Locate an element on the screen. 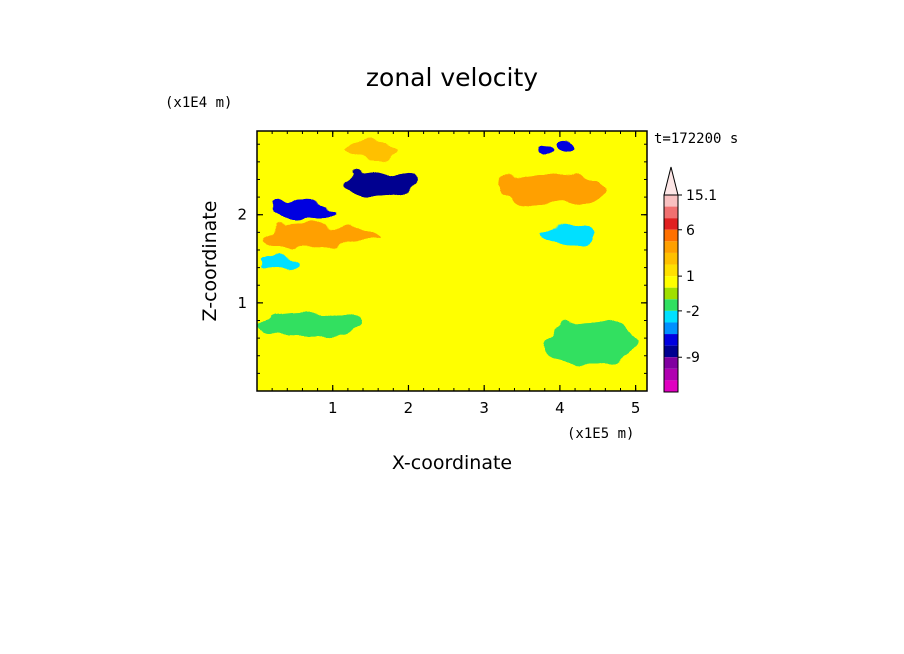 The width and height of the screenshot is (904, 654). y-scale-label: (x1E4 m) is located at coordinates (198, 103).